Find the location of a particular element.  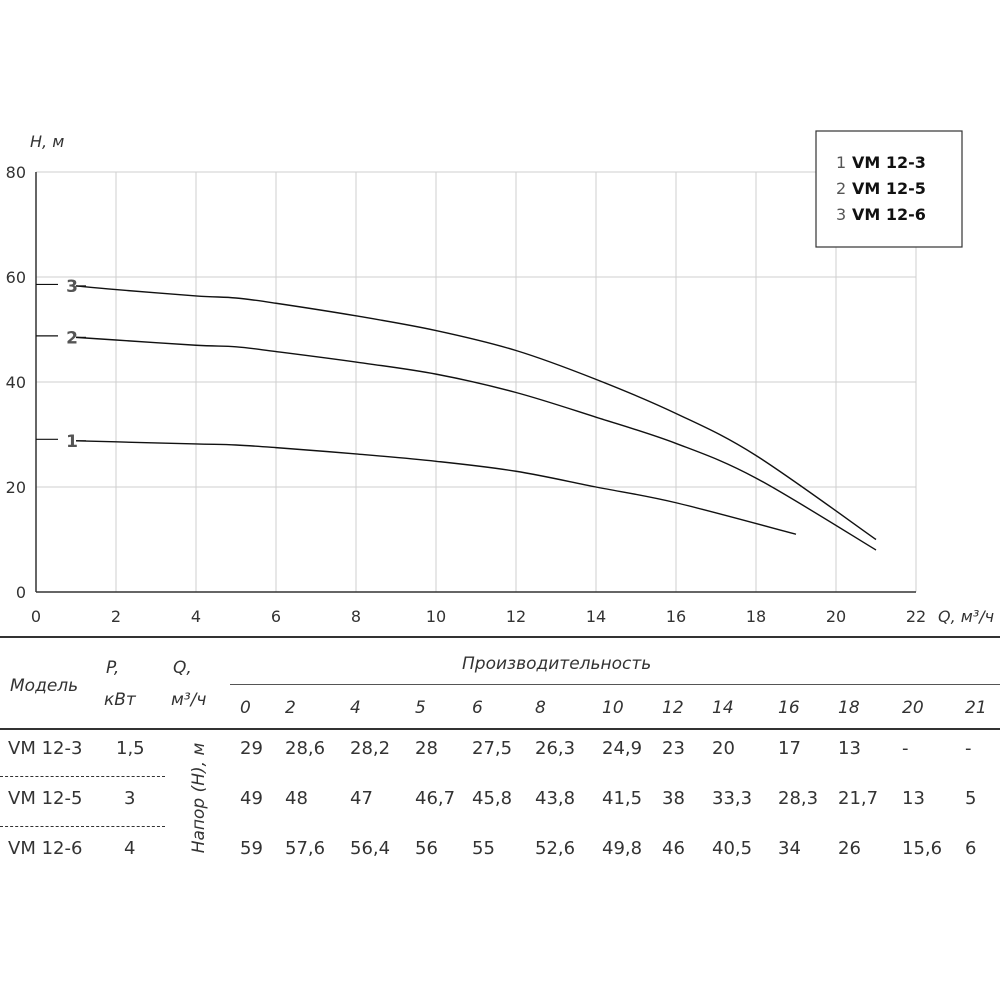

cell-r3-c5: 52,6 is located at coordinates (555, 848).